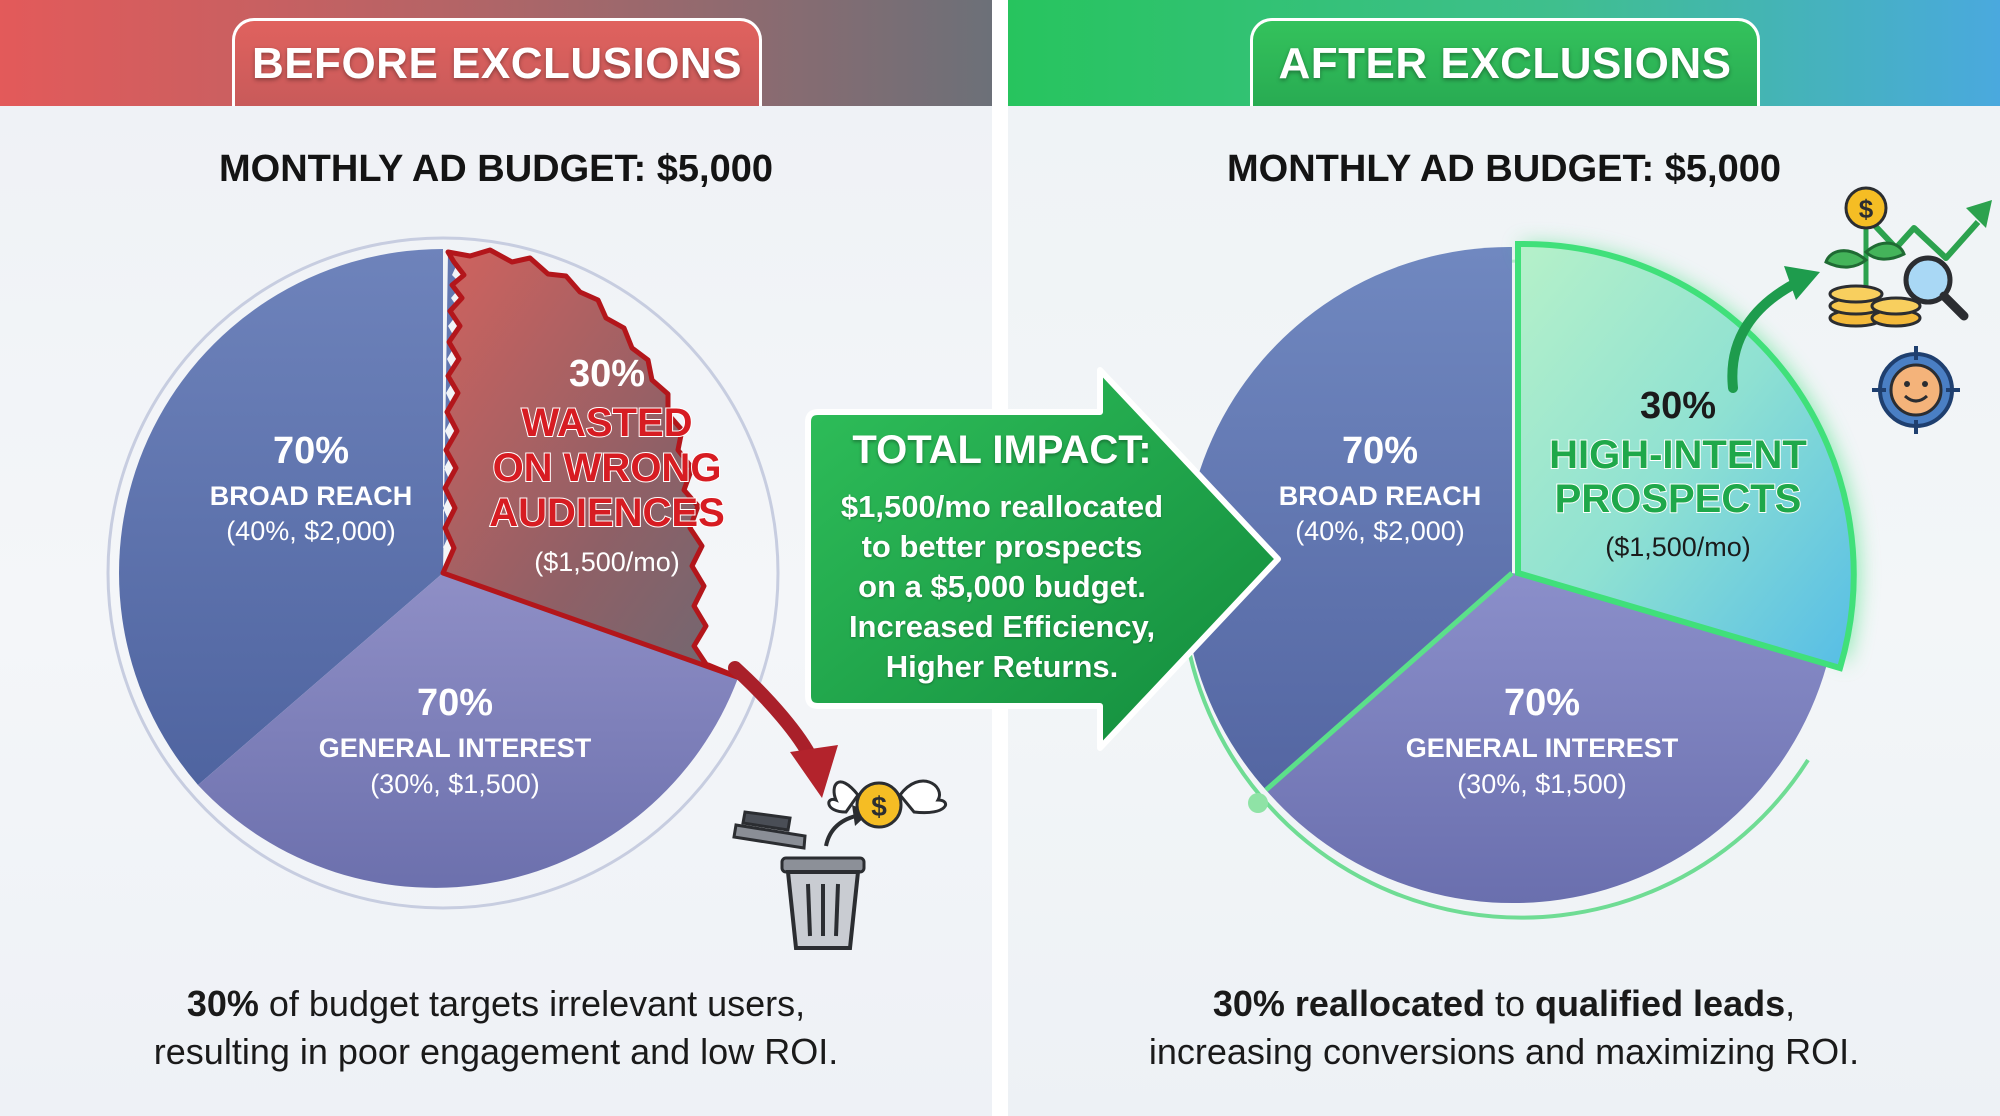 The height and width of the screenshot is (1116, 2000). I want to click on after-slice-general-interest, so click(1551, 738).